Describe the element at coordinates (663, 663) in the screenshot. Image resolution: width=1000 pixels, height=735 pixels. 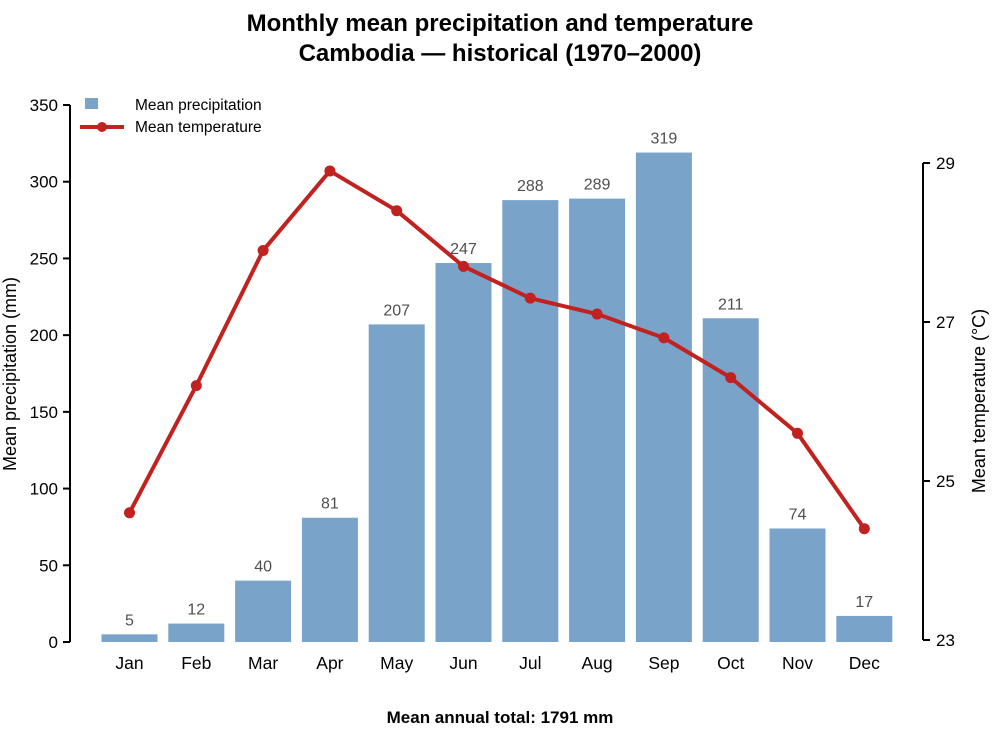
I see `month-label-sep: Sep` at that location.